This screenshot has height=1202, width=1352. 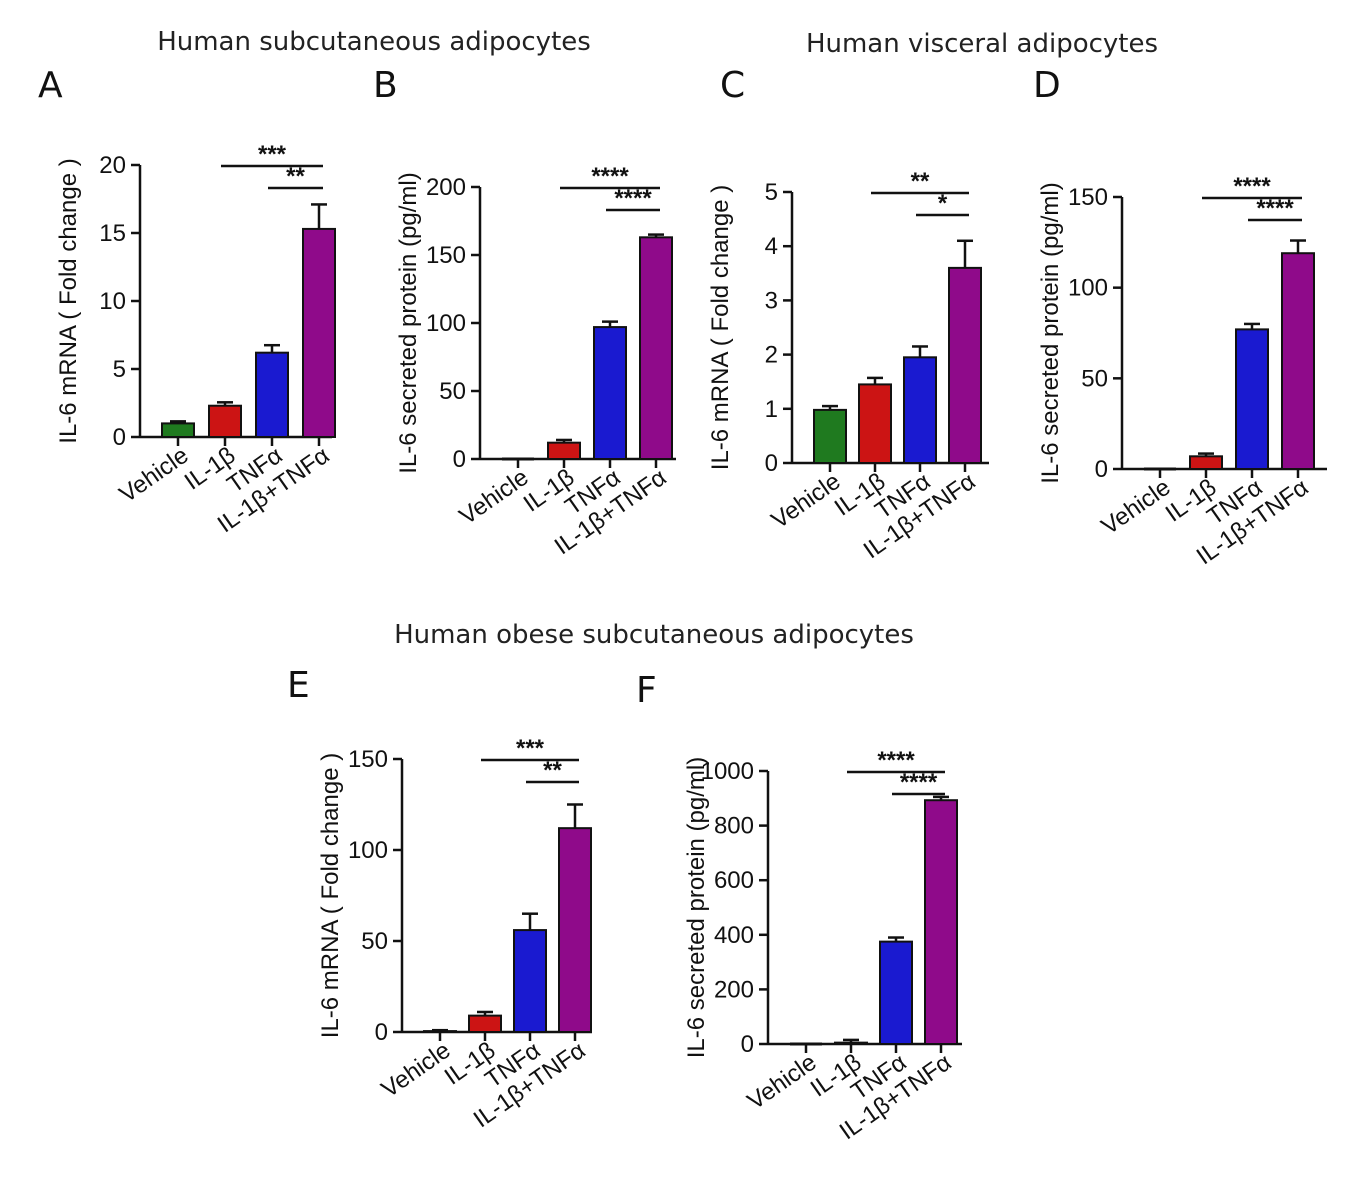 I want to click on y-tick-label: 15, so click(x=112, y=233).